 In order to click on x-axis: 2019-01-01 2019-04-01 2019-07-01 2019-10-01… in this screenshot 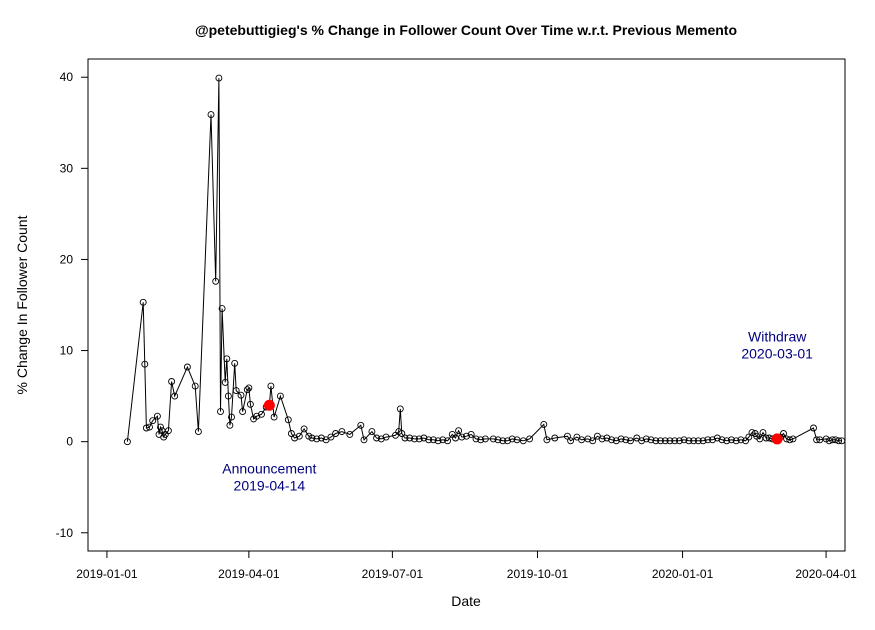, I will do `click(466, 565)`.